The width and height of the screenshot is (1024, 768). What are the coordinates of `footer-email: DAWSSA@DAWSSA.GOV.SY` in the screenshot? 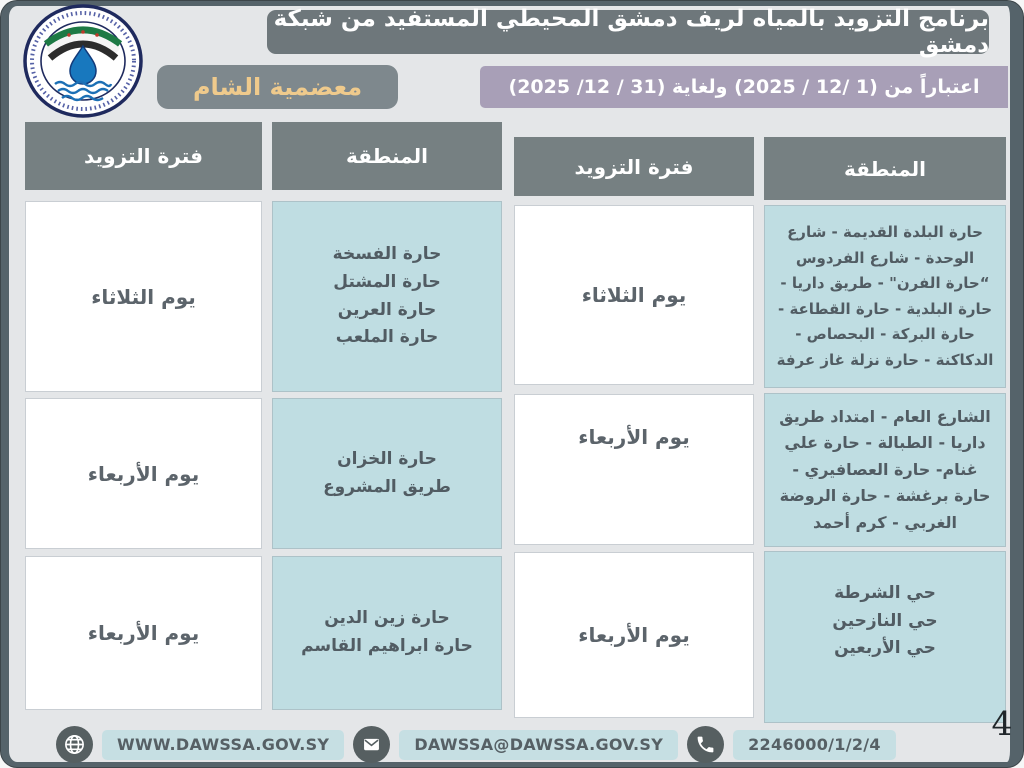 It's located at (539, 744).